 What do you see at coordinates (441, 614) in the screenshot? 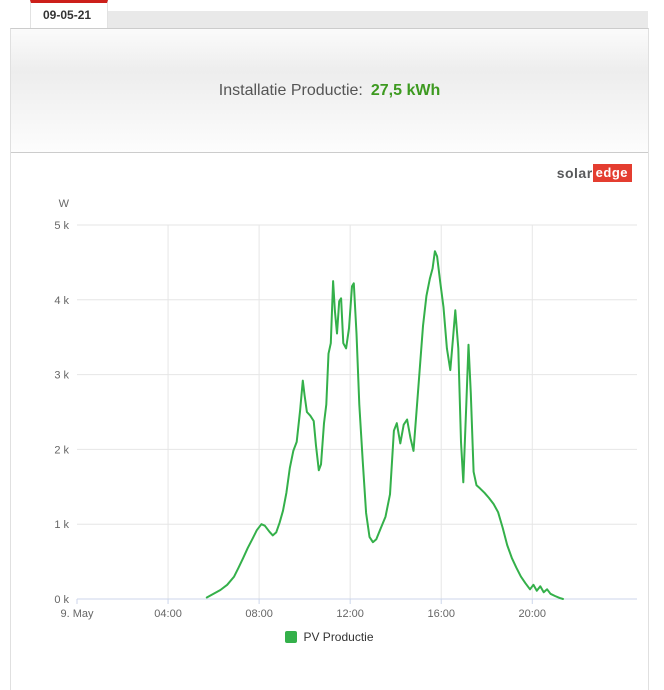
I see `svg-text: 16:00` at bounding box center [441, 614].